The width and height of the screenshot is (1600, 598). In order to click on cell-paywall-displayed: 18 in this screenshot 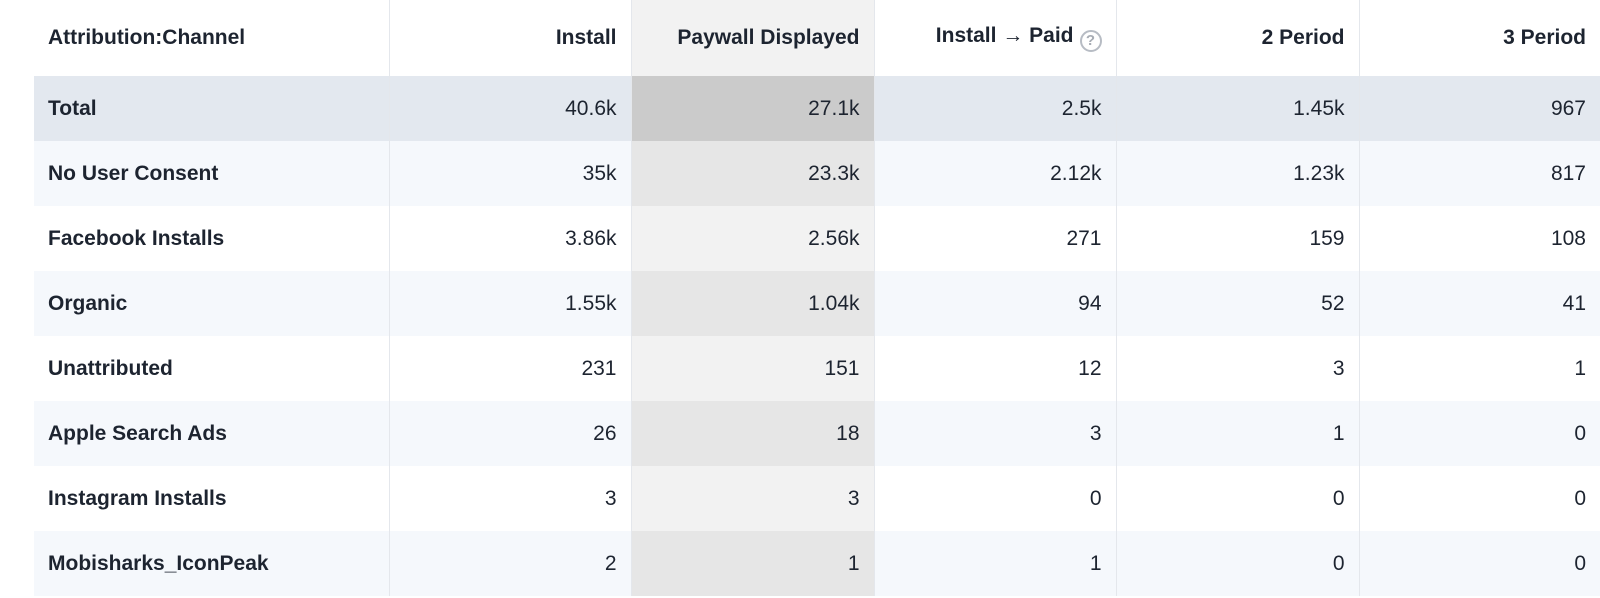, I will do `click(752, 433)`.